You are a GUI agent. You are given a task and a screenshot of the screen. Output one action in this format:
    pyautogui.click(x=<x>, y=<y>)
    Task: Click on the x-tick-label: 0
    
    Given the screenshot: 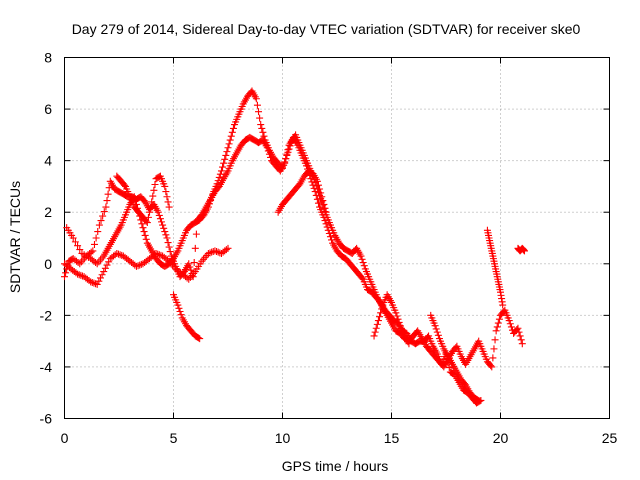 What is the action you would take?
    pyautogui.click(x=65, y=438)
    